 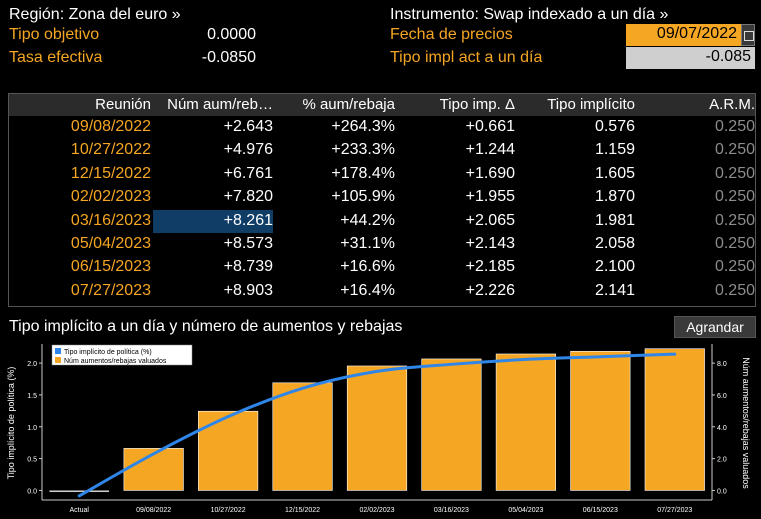 What do you see at coordinates (32, 460) in the screenshot?
I see `left-tick-label: 0.5` at bounding box center [32, 460].